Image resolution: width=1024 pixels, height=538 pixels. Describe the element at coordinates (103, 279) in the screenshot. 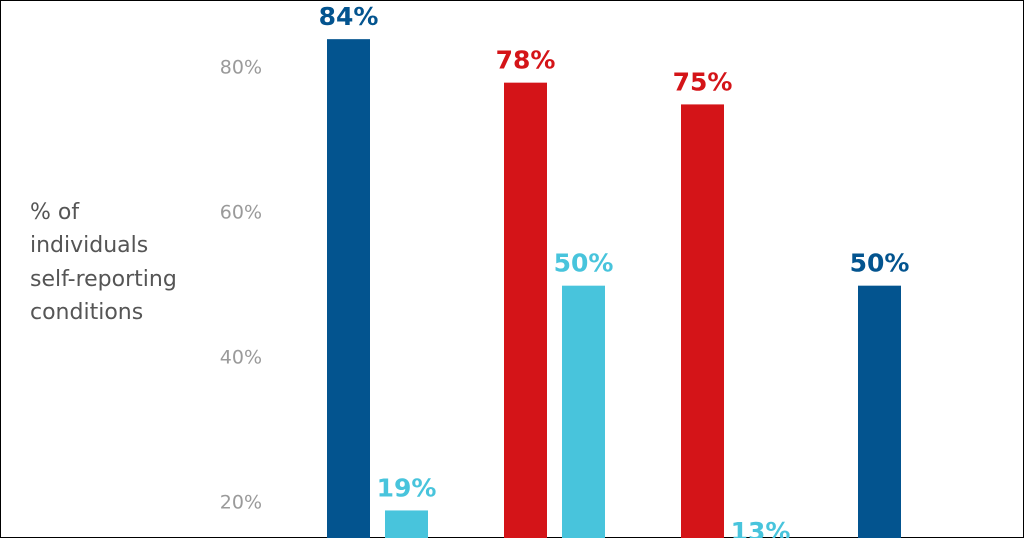

I see `y-axis-label: self-reporting` at that location.